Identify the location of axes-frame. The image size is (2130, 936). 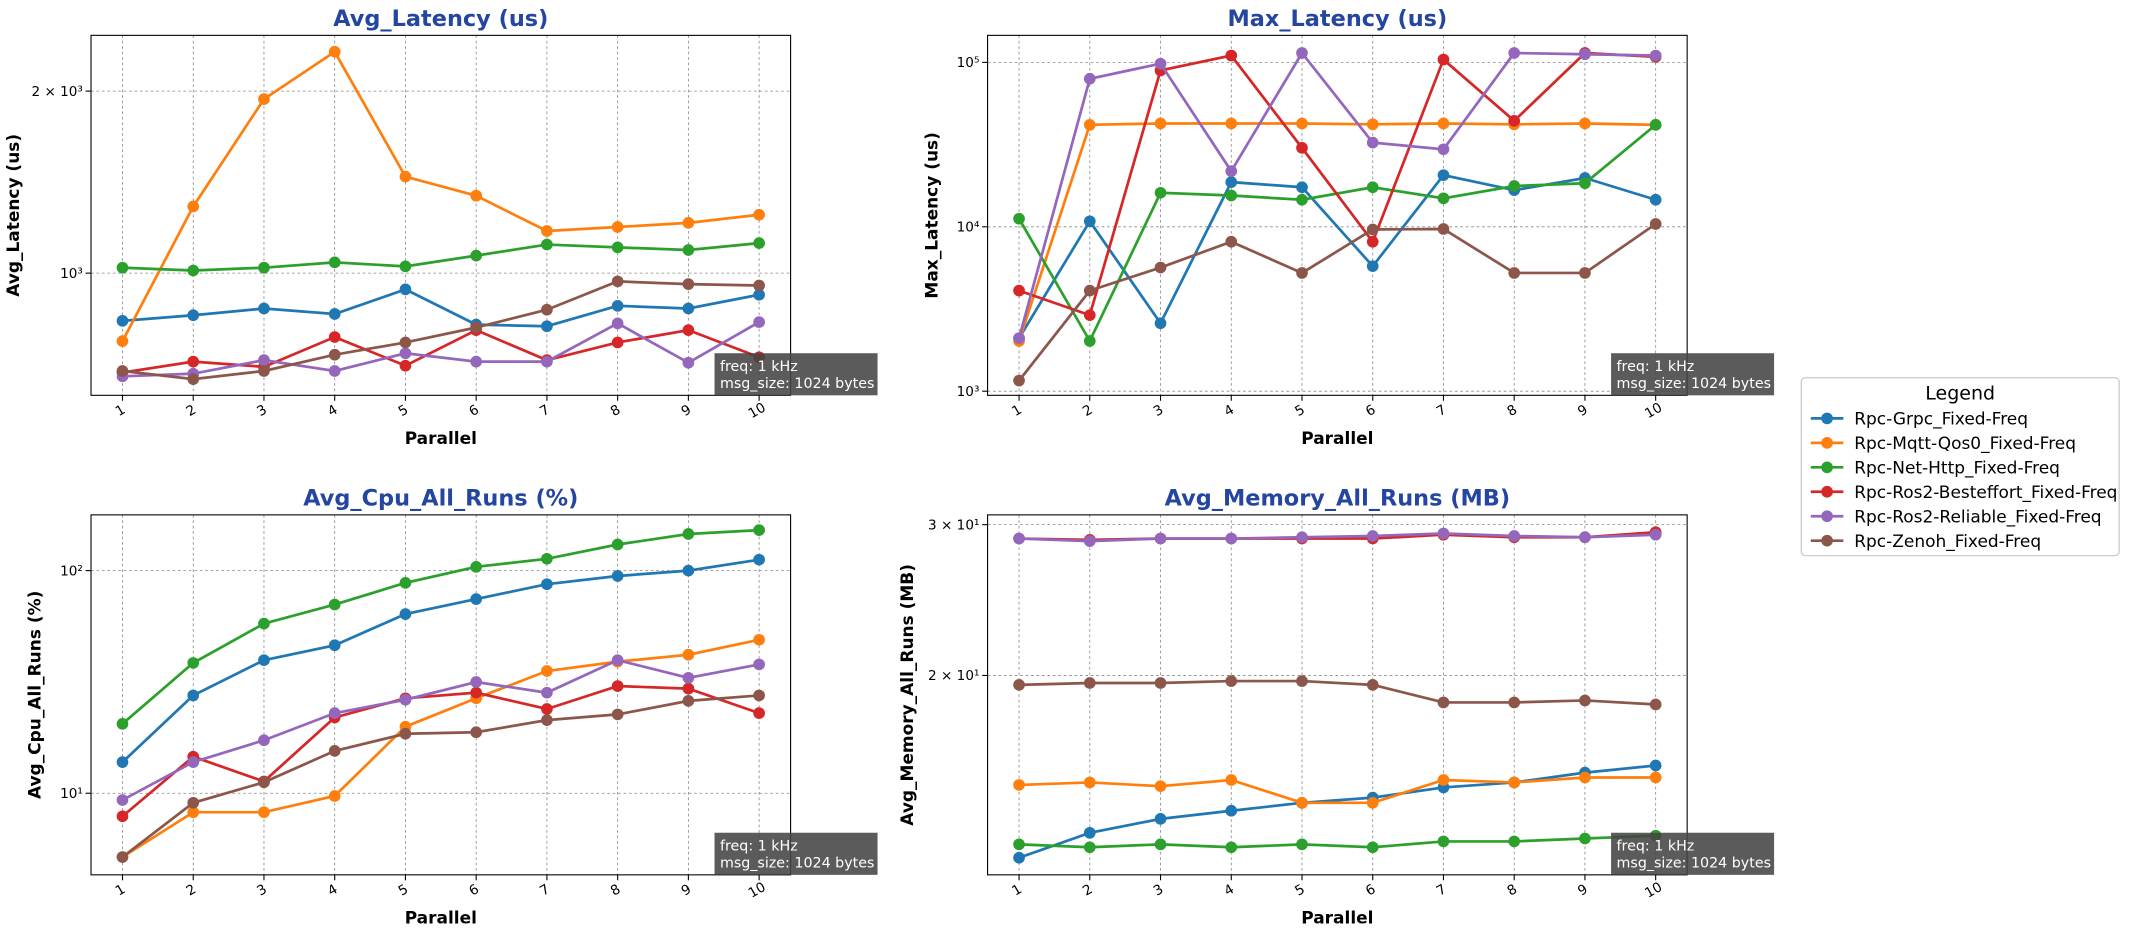
(1337, 215).